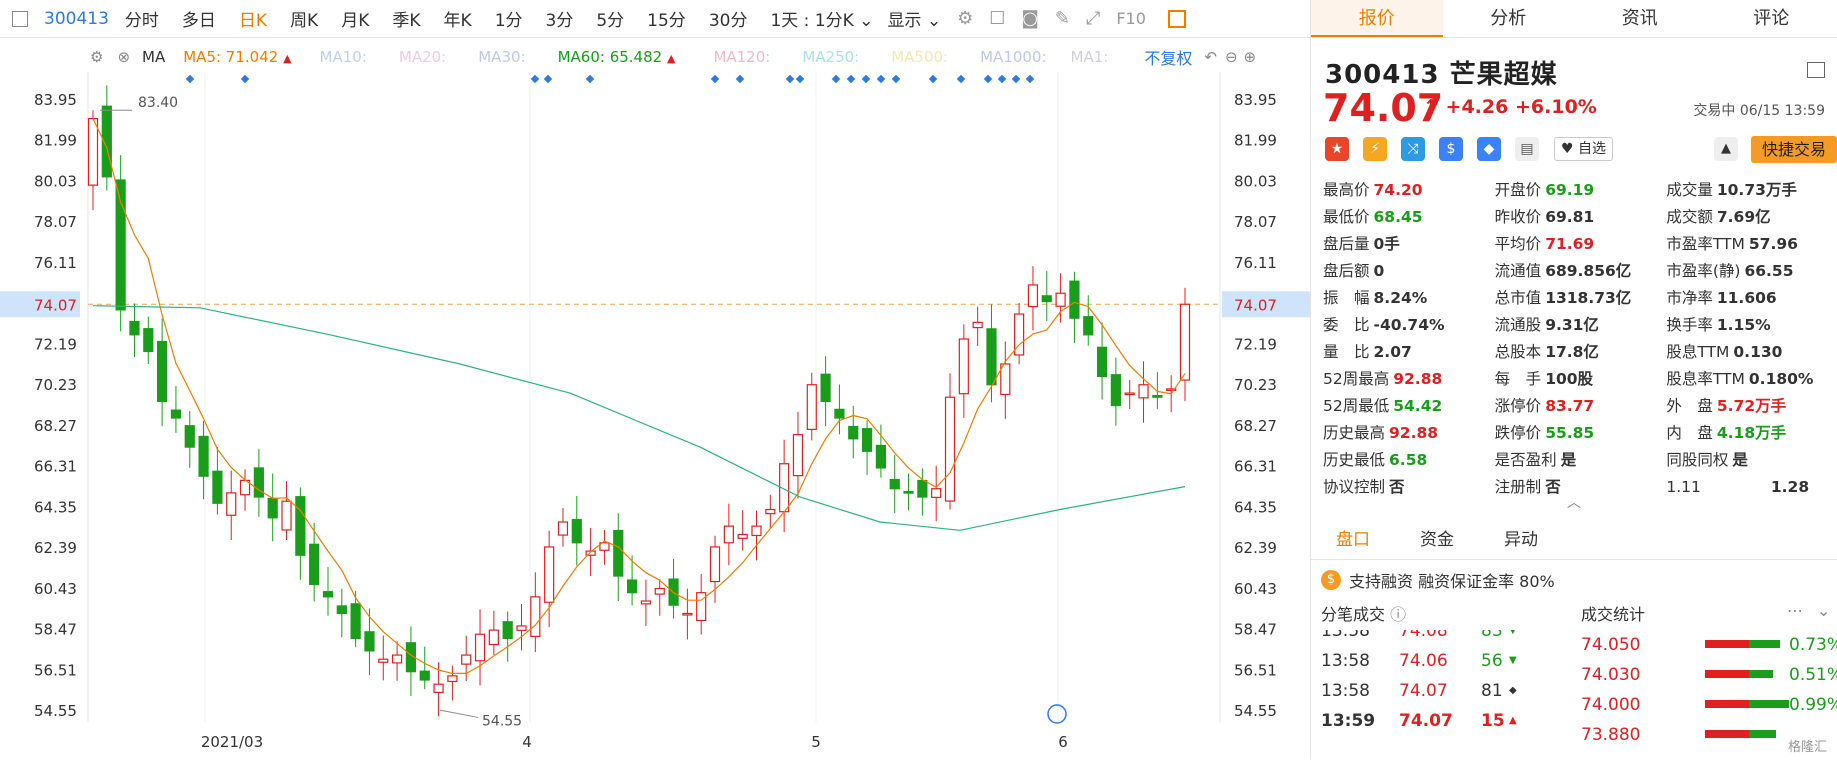 This screenshot has width=1837, height=763. Describe the element at coordinates (1572, 352) in the screenshot. I see `quote-value: 17.8亿` at that location.